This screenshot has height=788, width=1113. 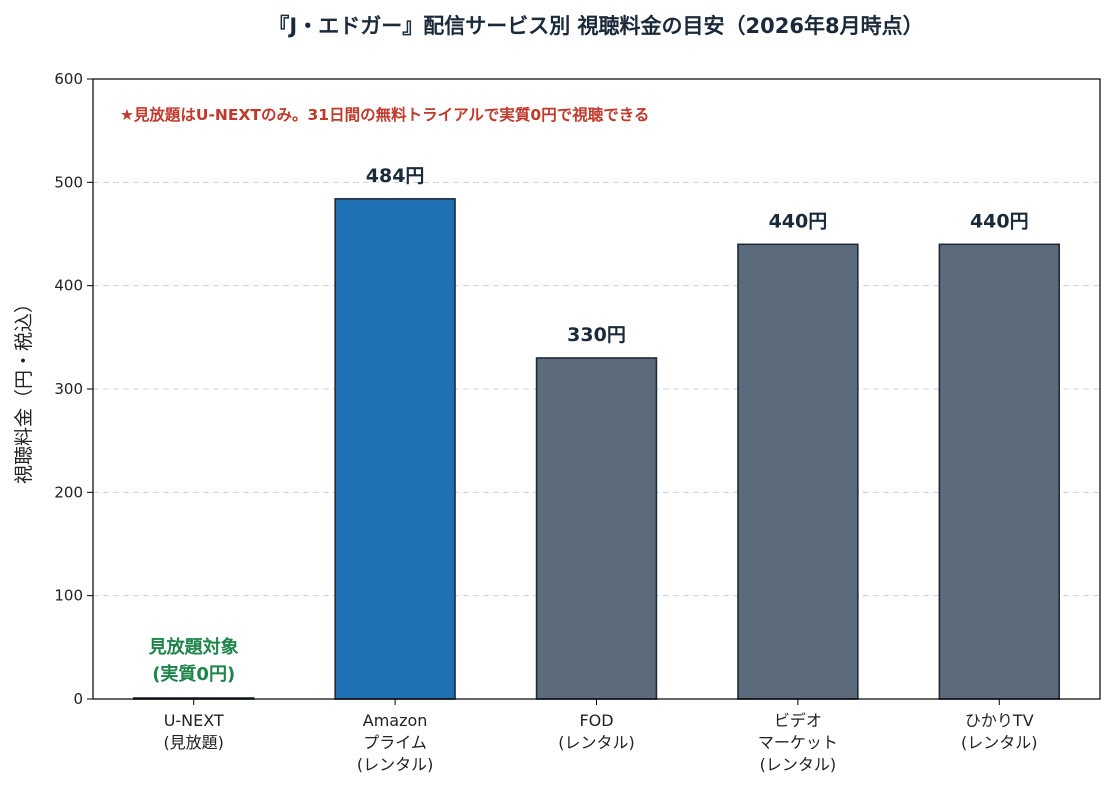 What do you see at coordinates (193, 731) in the screenshot?
I see `x-tick-label: U-NEXT (見放題)` at bounding box center [193, 731].